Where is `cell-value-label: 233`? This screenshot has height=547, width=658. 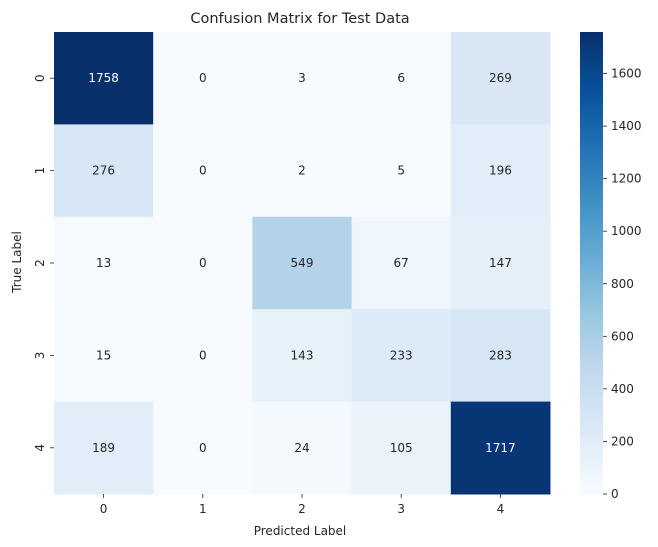
cell-value-label: 233 is located at coordinates (401, 355).